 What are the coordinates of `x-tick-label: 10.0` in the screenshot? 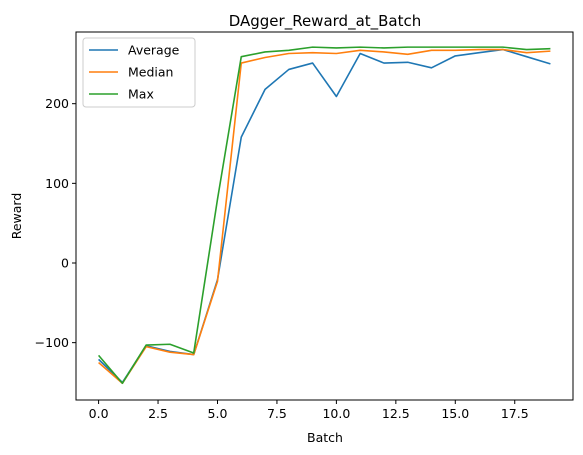 It's located at (336, 413).